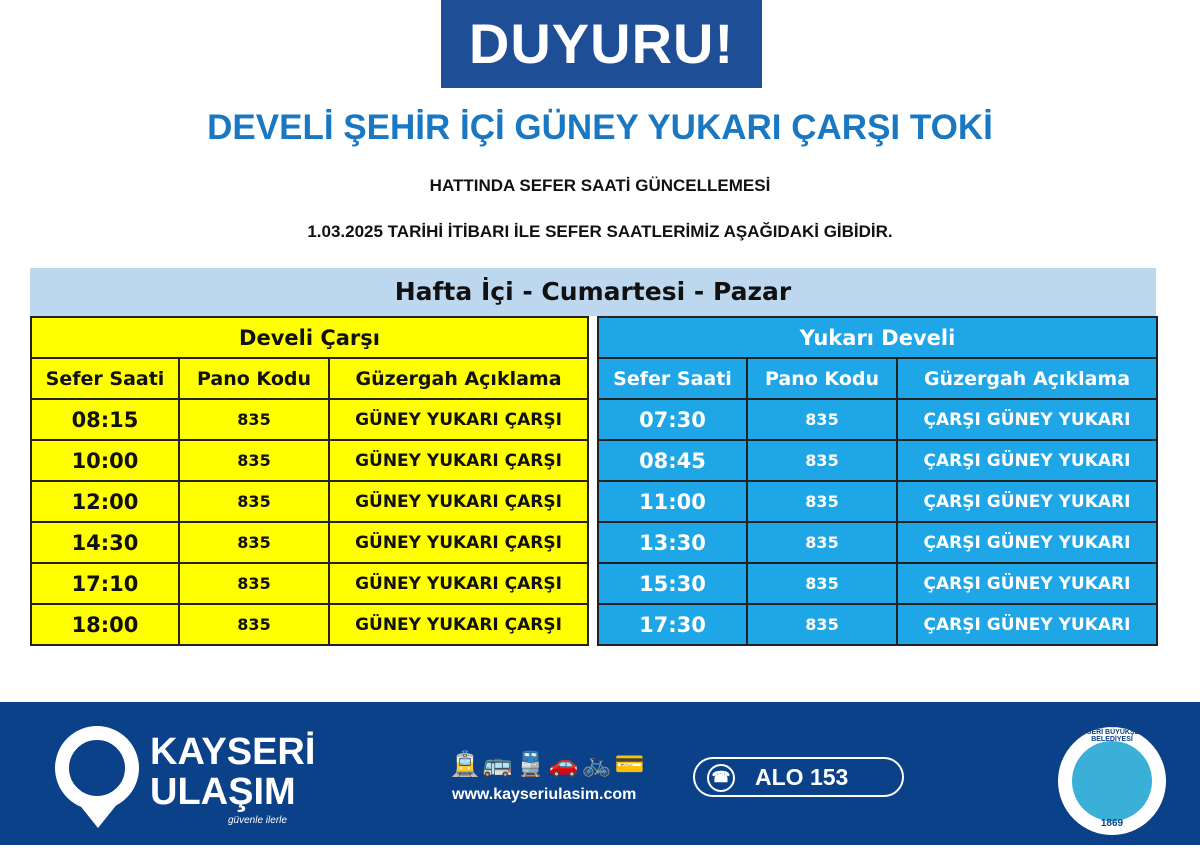 The width and height of the screenshot is (1200, 849). I want to click on logo: KAYSERİ ULAŞIM, so click(232, 772).